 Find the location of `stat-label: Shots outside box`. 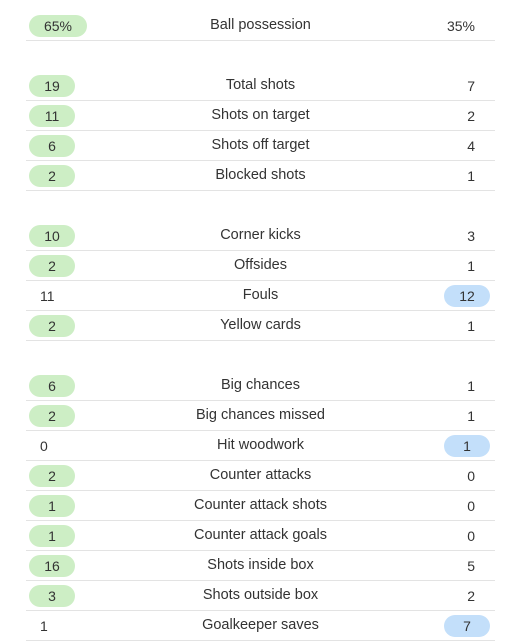

stat-label: Shots outside box is located at coordinates (260, 595).